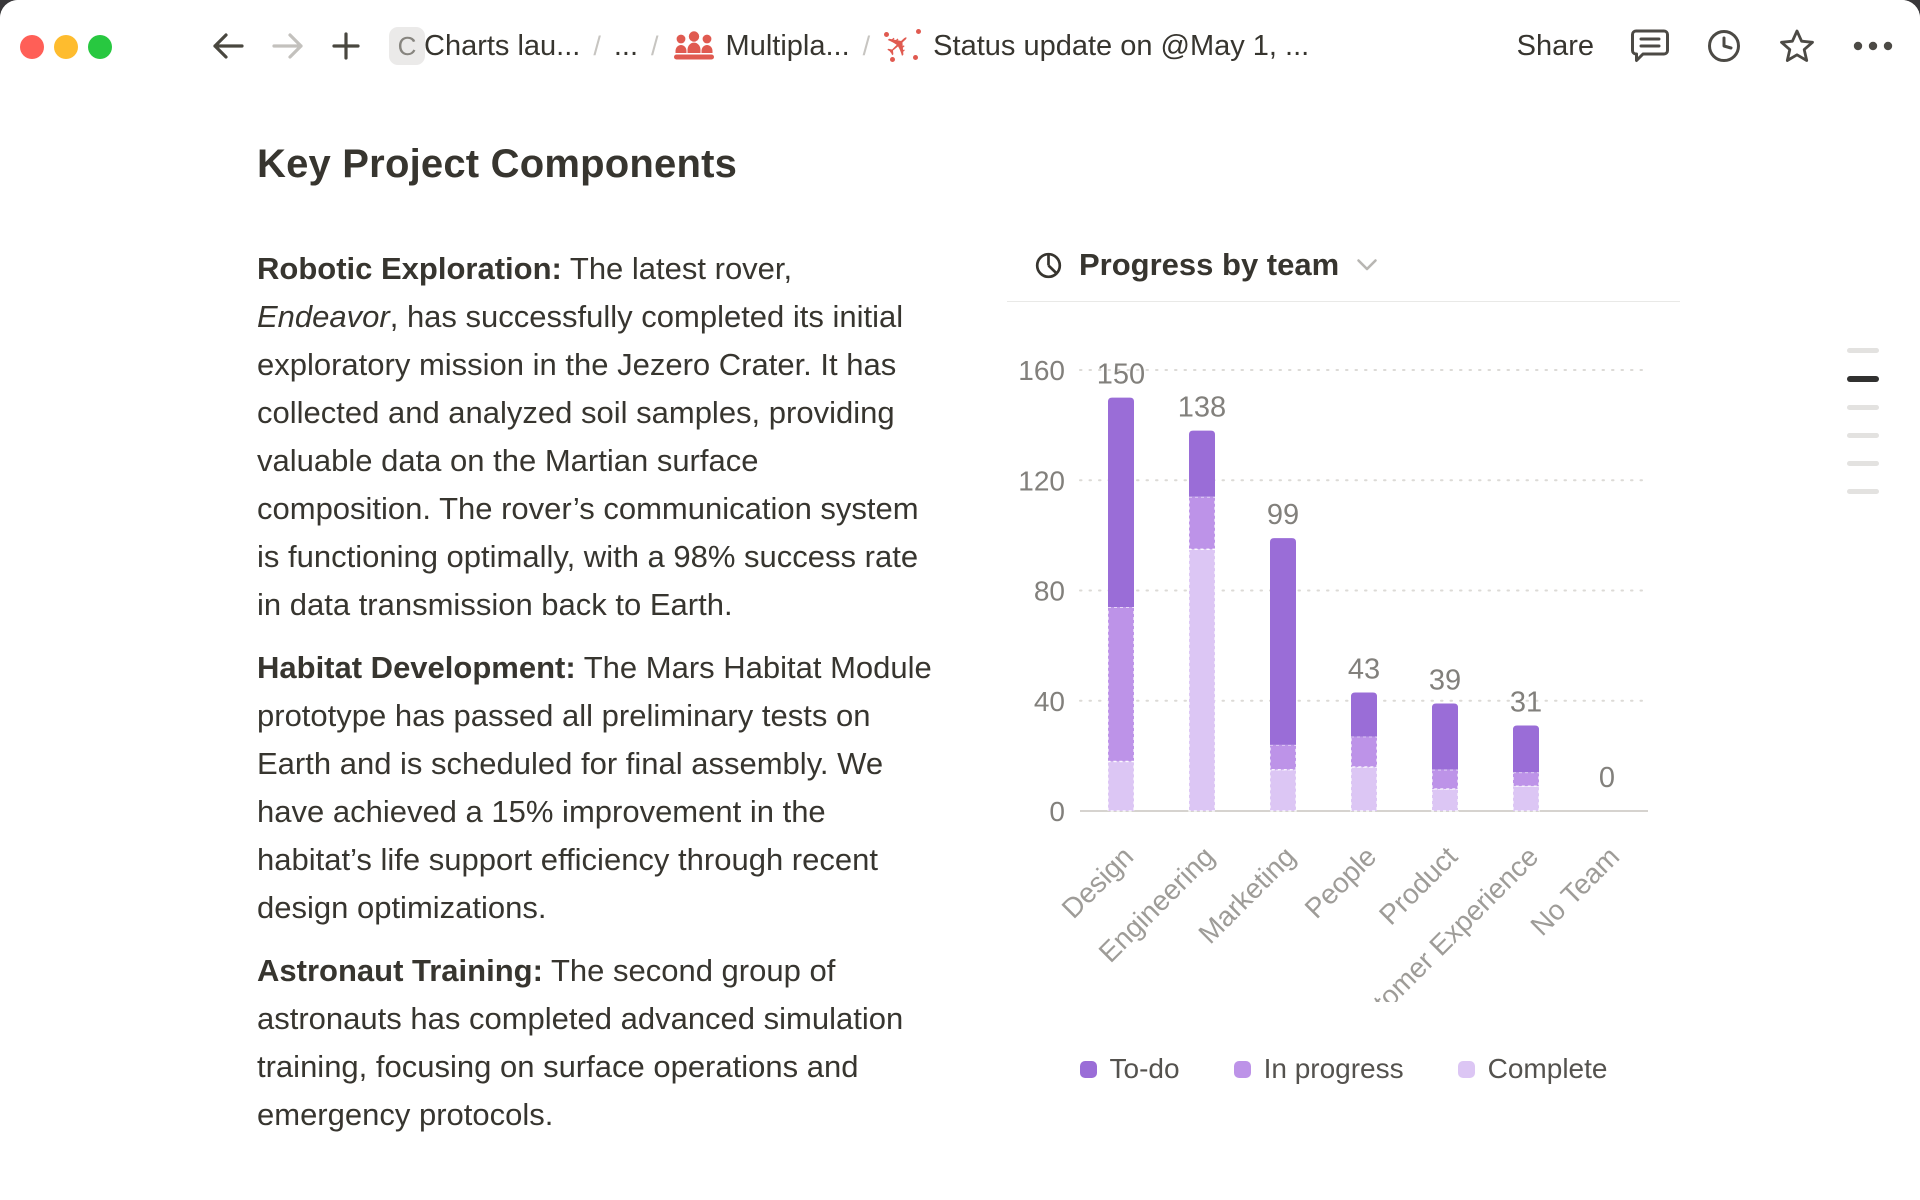 The width and height of the screenshot is (1920, 1200). I want to click on pie-chart-icon, so click(1048, 265).